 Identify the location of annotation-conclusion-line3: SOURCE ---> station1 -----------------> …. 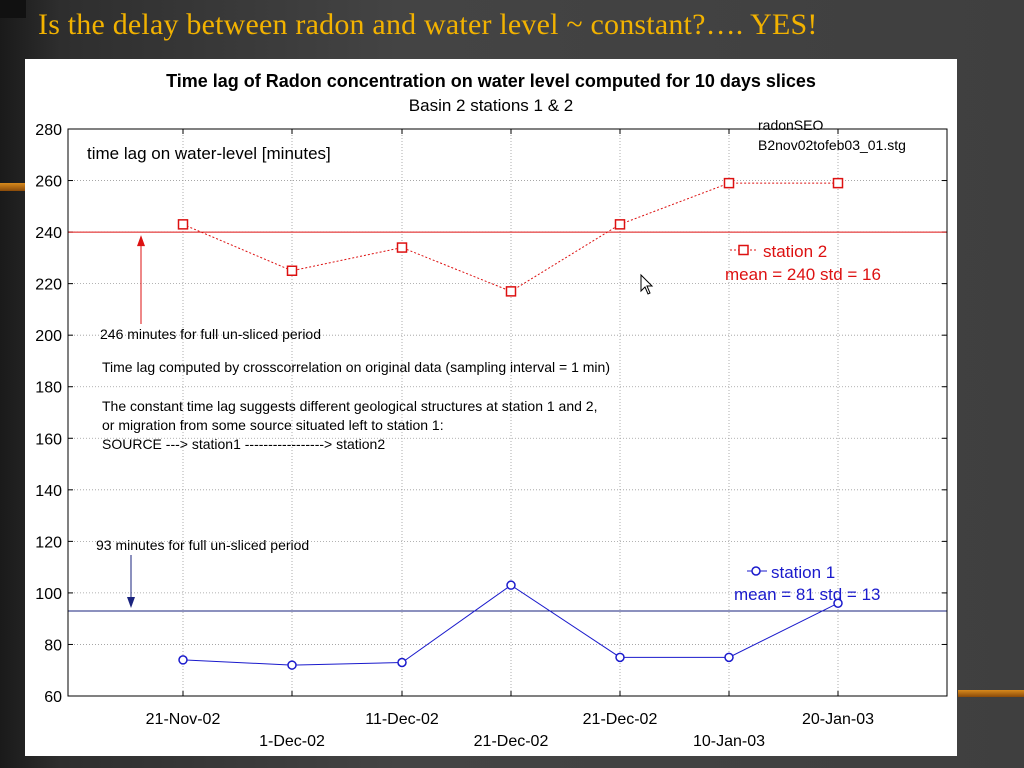
(243, 444).